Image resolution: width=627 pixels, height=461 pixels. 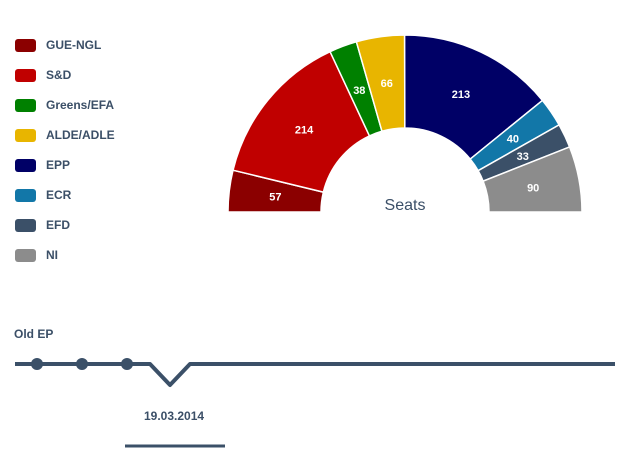 I want to click on legend-item-gue-ngl: GUE-NGL, so click(x=65, y=45).